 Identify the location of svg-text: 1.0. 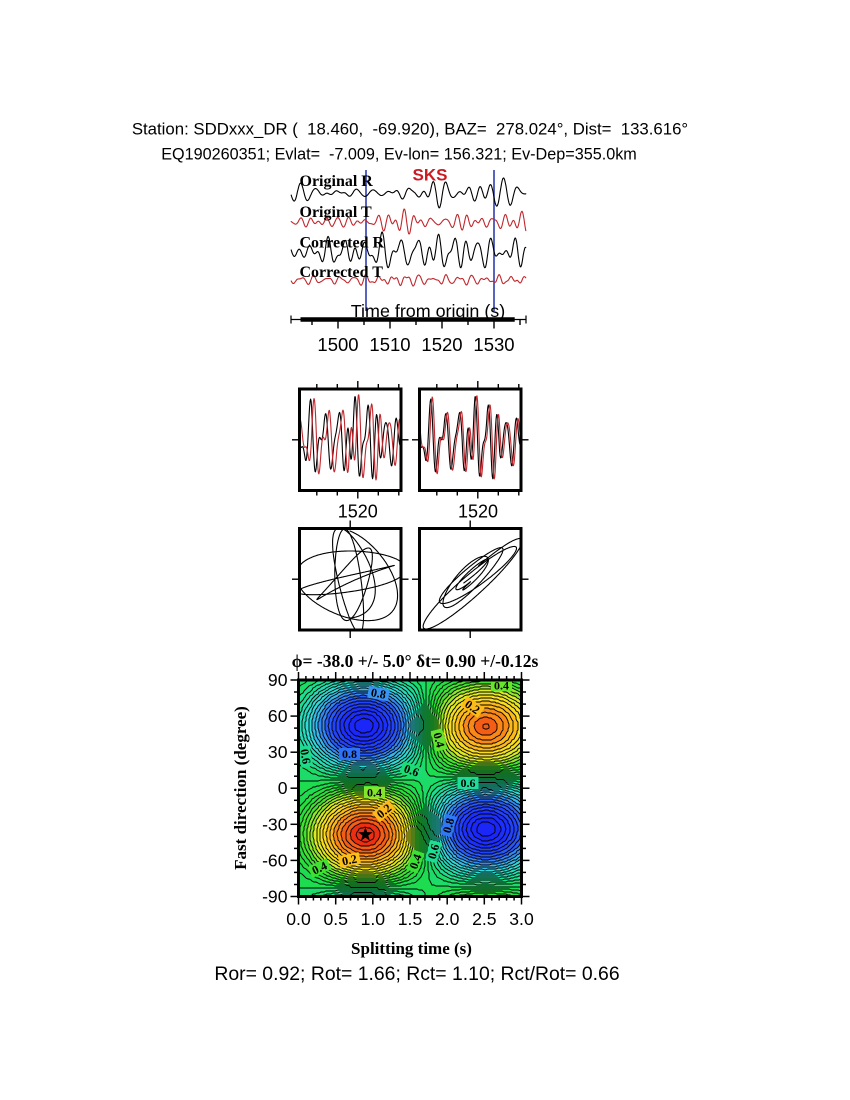
(373, 919).